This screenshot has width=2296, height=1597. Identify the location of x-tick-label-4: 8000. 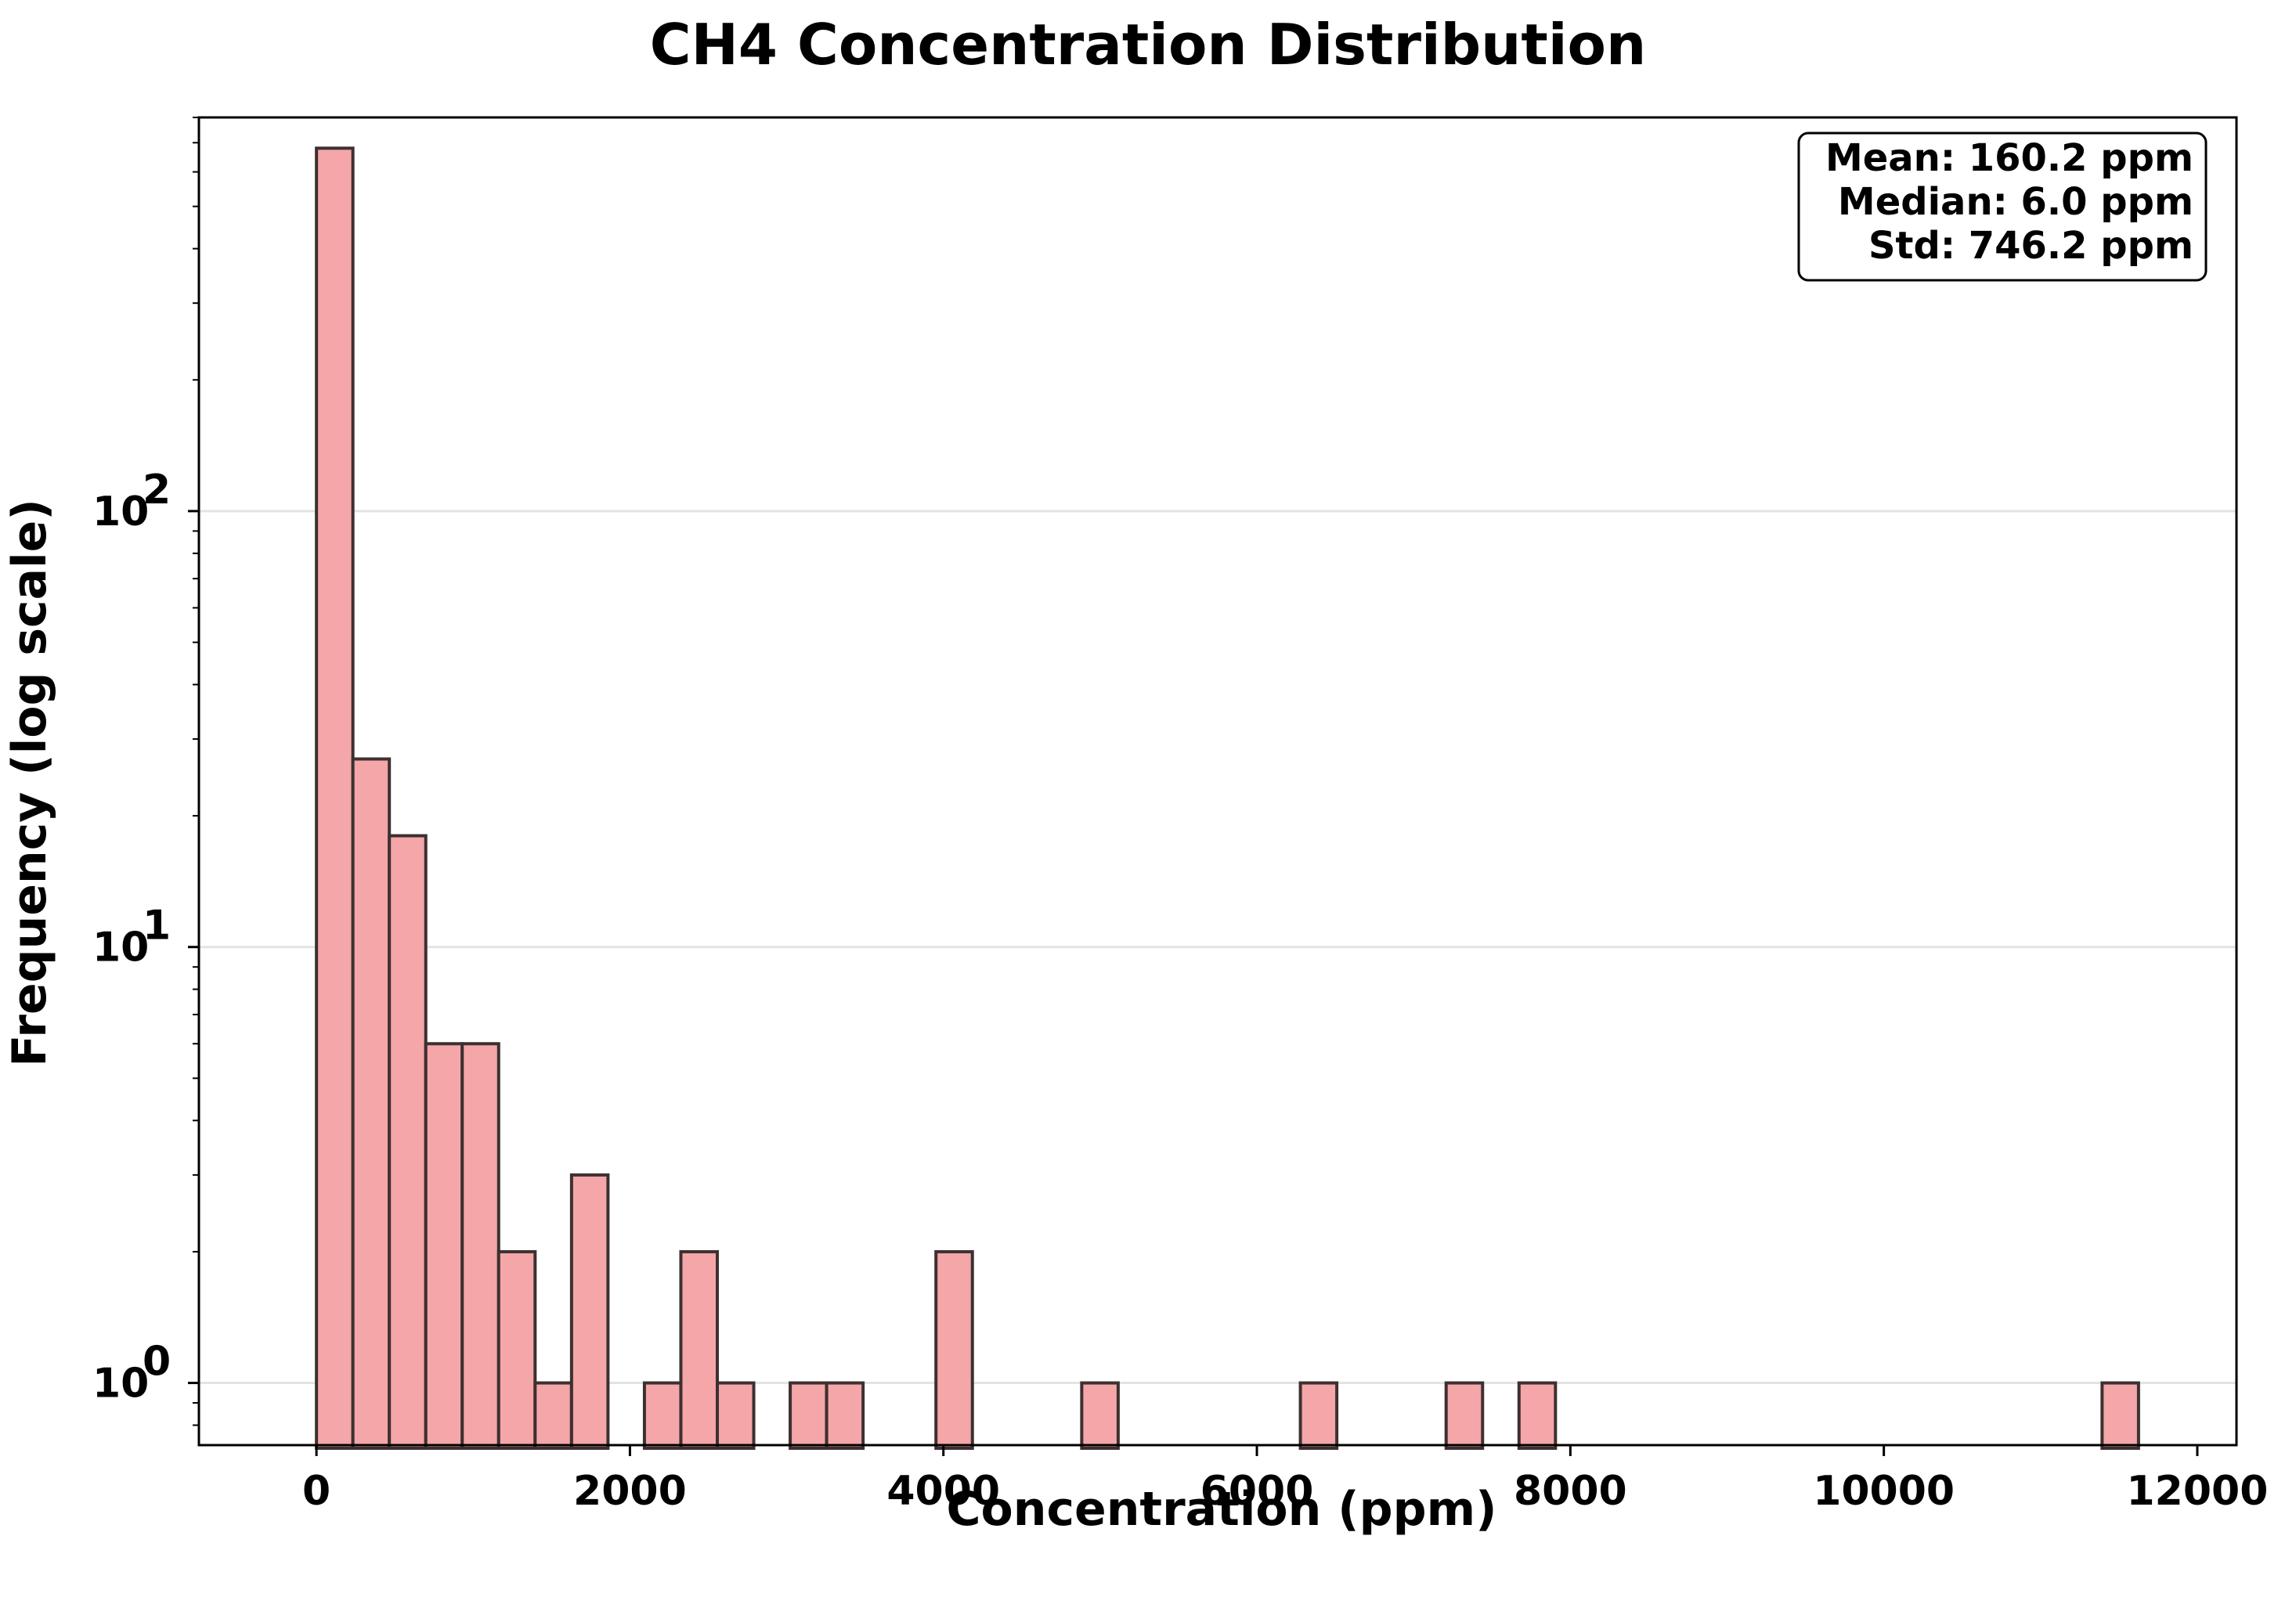
(1570, 1491).